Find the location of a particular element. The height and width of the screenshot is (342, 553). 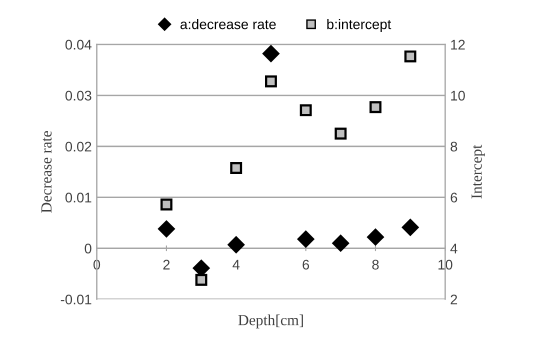

legend-label: a:decrease rate is located at coordinates (228, 24).